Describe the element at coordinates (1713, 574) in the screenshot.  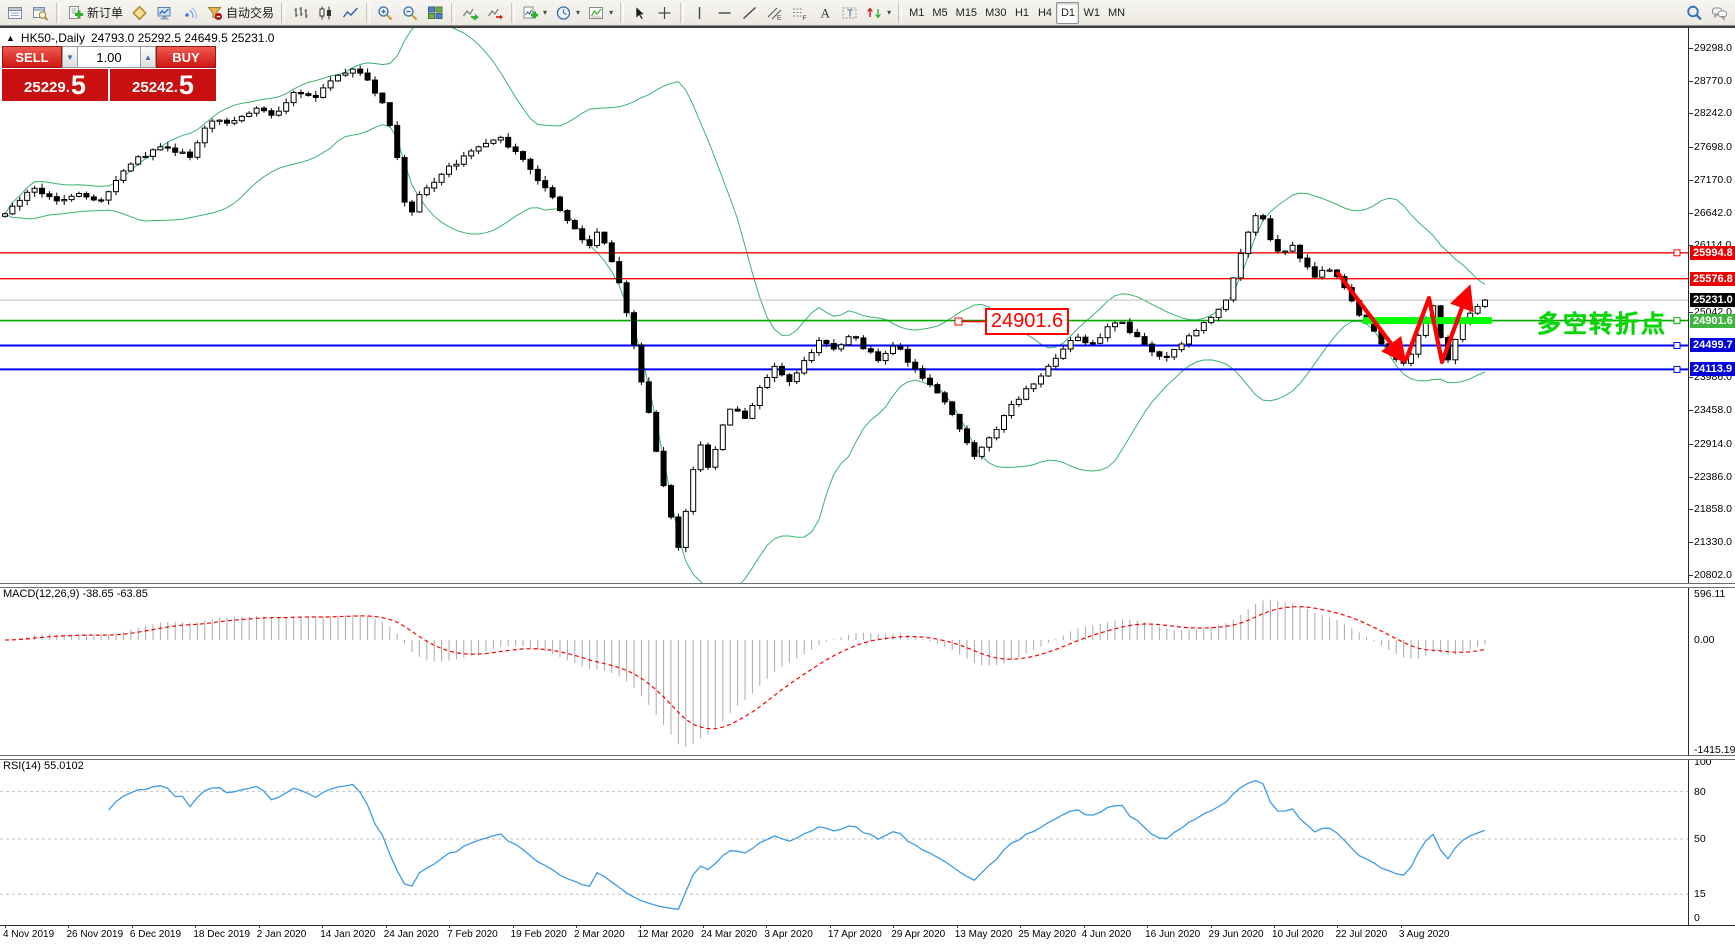
I see `price-axis-label: 20802.0` at that location.